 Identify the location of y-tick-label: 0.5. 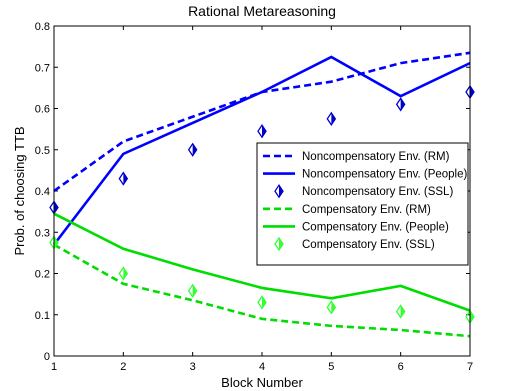
(42, 151).